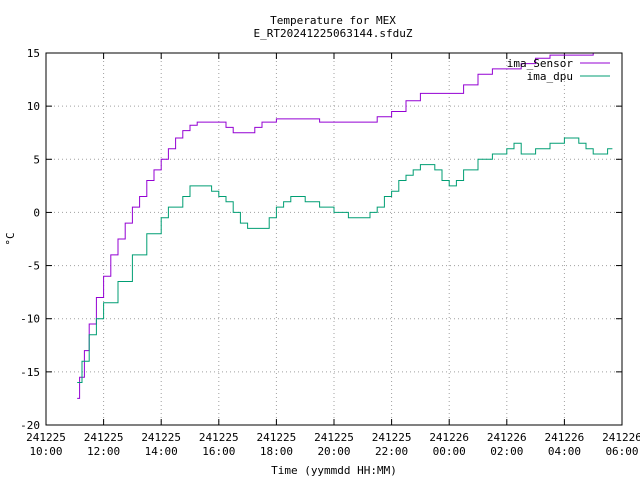 This screenshot has width=640, height=480. Describe the element at coordinates (30, 319) in the screenshot. I see `y-tick-label: -10` at that location.